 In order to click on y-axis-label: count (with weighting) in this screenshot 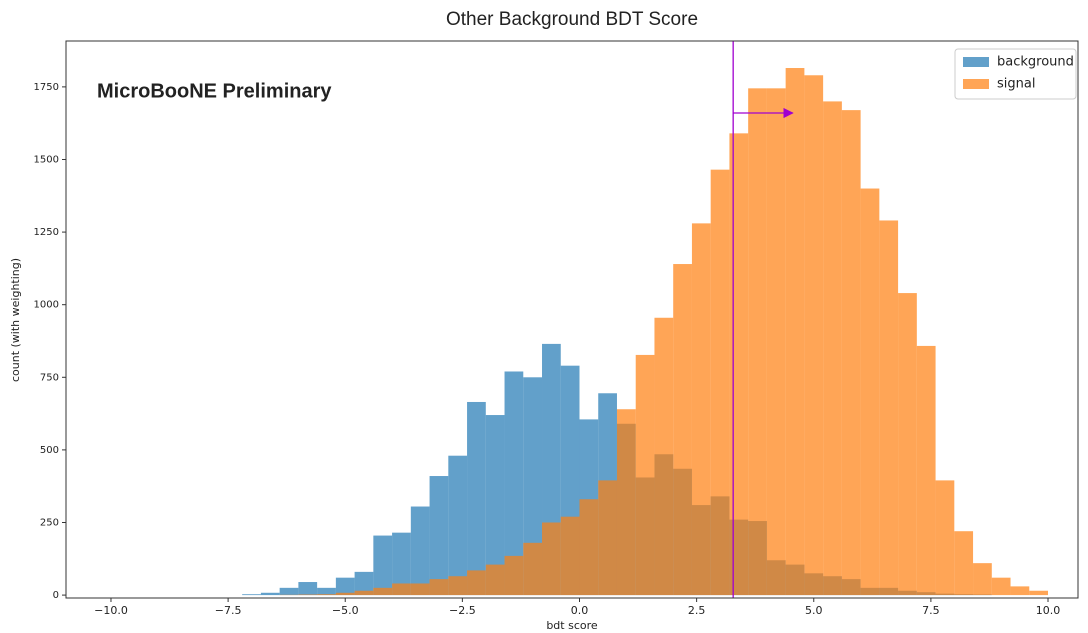, I will do `click(15, 320)`.